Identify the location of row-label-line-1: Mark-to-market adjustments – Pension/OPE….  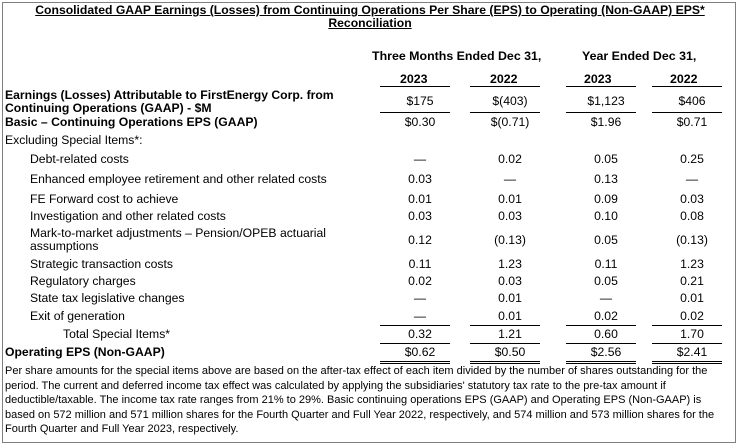
(178, 233).